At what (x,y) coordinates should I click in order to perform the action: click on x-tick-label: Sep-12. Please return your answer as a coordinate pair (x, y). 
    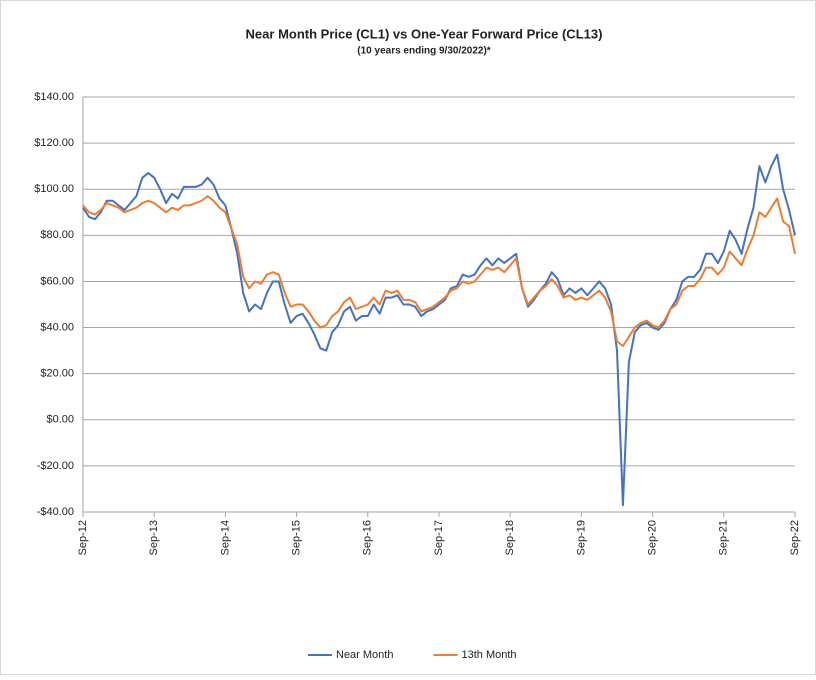
    Looking at the image, I should click on (83, 537).